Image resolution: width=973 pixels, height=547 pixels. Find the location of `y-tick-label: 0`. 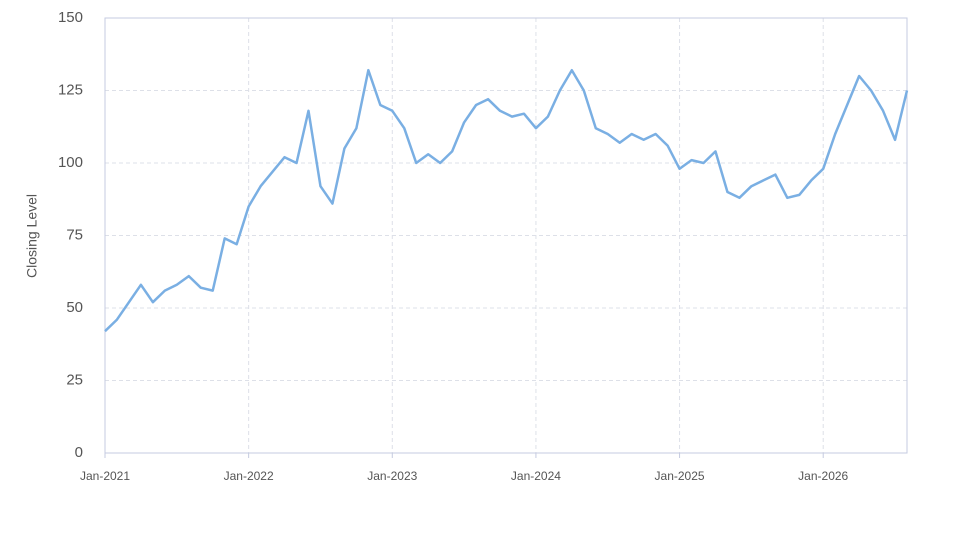

y-tick-label: 0 is located at coordinates (79, 452).